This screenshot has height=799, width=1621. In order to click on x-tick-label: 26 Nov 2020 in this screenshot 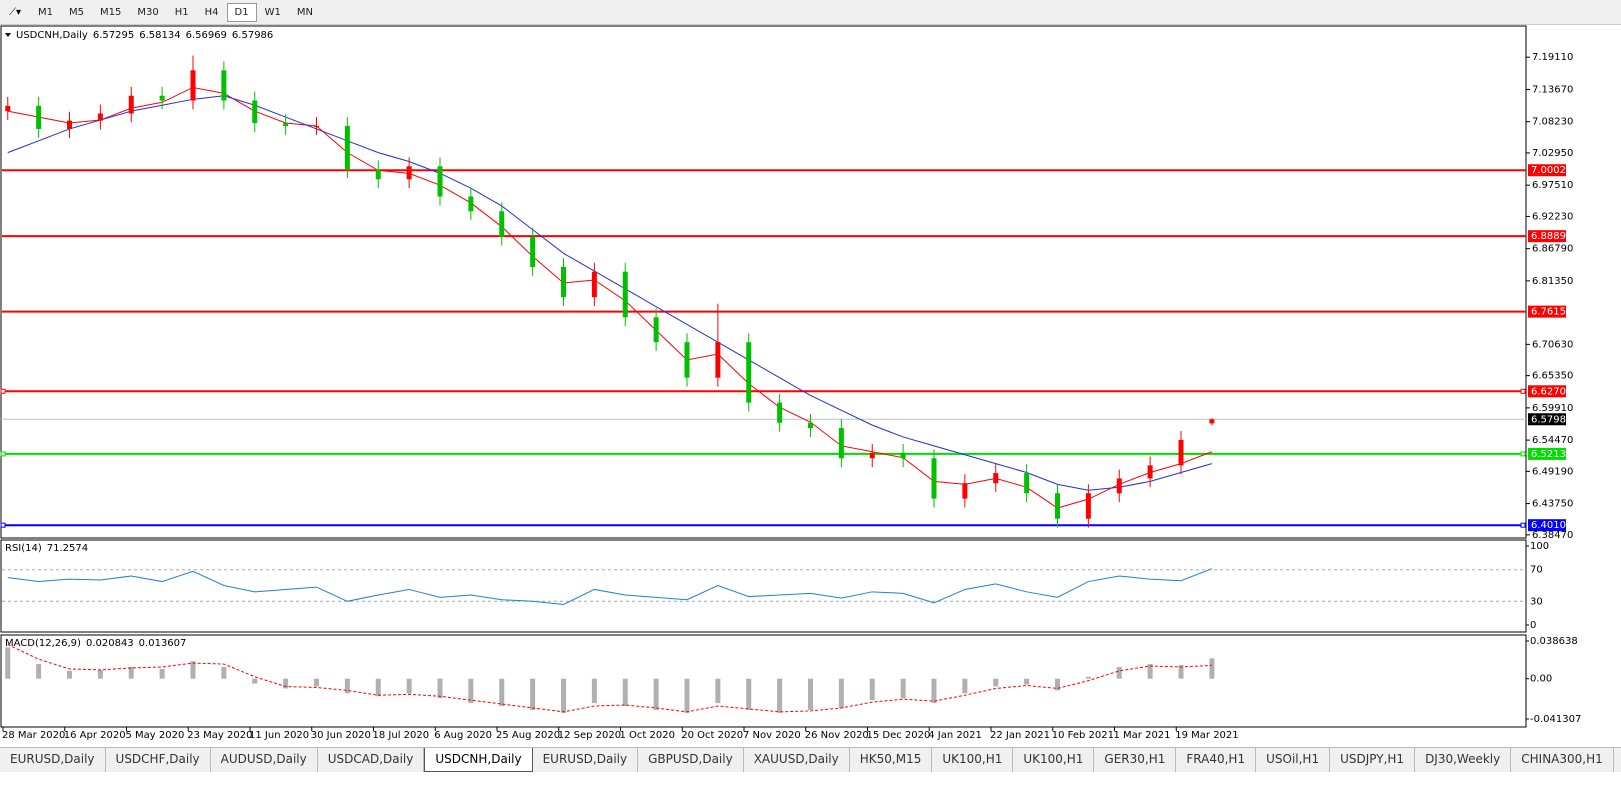, I will do `click(837, 735)`.